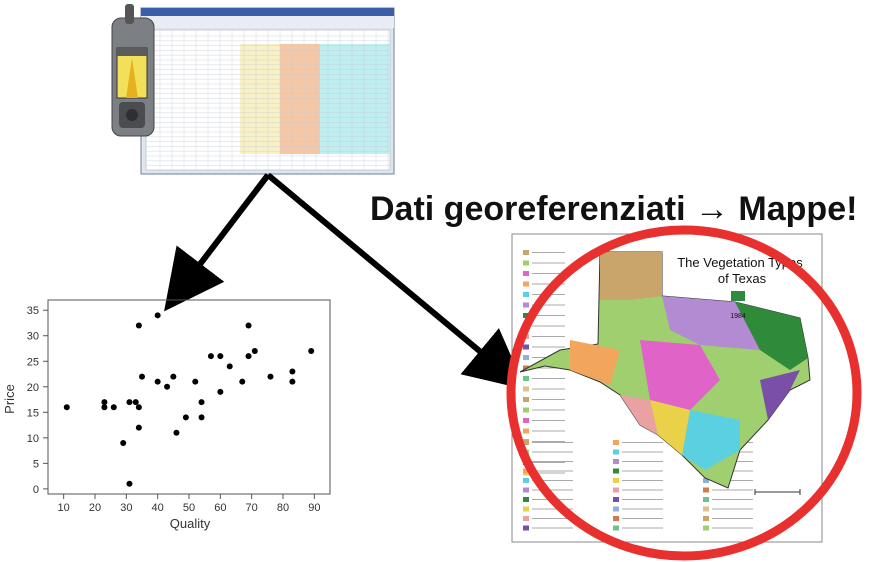 This screenshot has height=562, width=889. Describe the element at coordinates (217, 242) in the screenshot. I see `arrow-to-chart` at that location.